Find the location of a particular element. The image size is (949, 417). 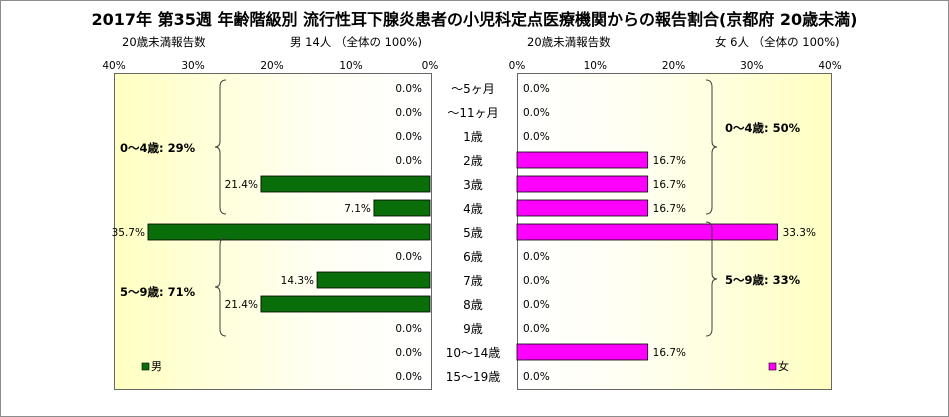

right-caption: 20歳未満報告数 is located at coordinates (569, 42).